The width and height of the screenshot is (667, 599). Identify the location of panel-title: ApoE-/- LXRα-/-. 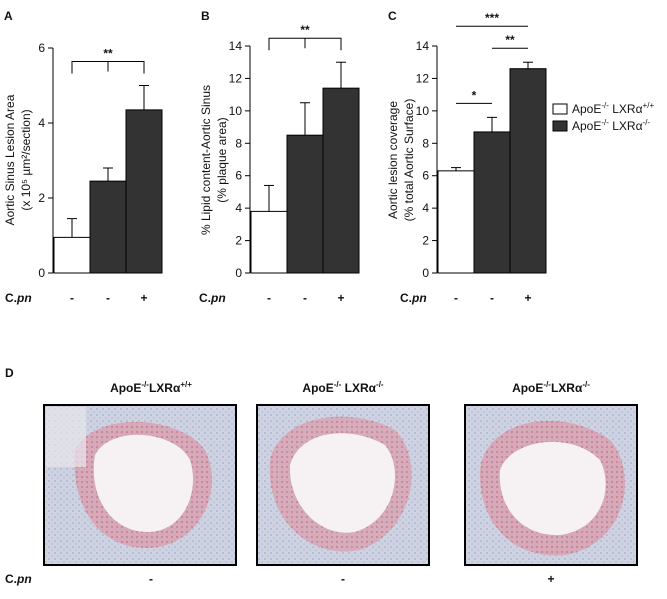
(343, 387).